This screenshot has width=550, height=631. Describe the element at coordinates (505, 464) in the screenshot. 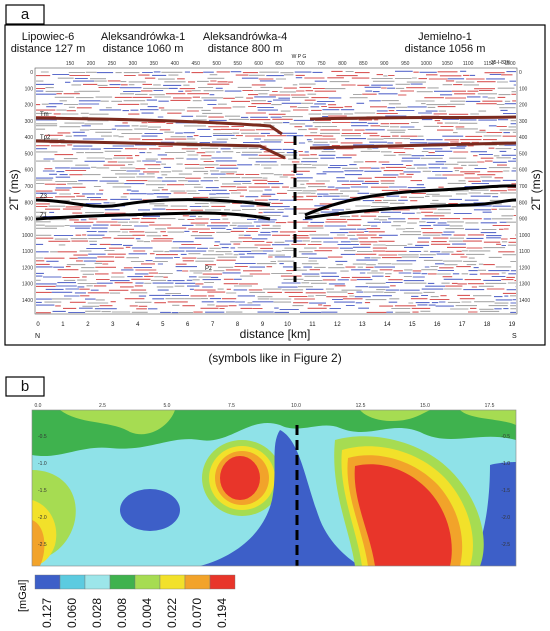

I see `map-y-tick-label-right: -1.0` at that location.